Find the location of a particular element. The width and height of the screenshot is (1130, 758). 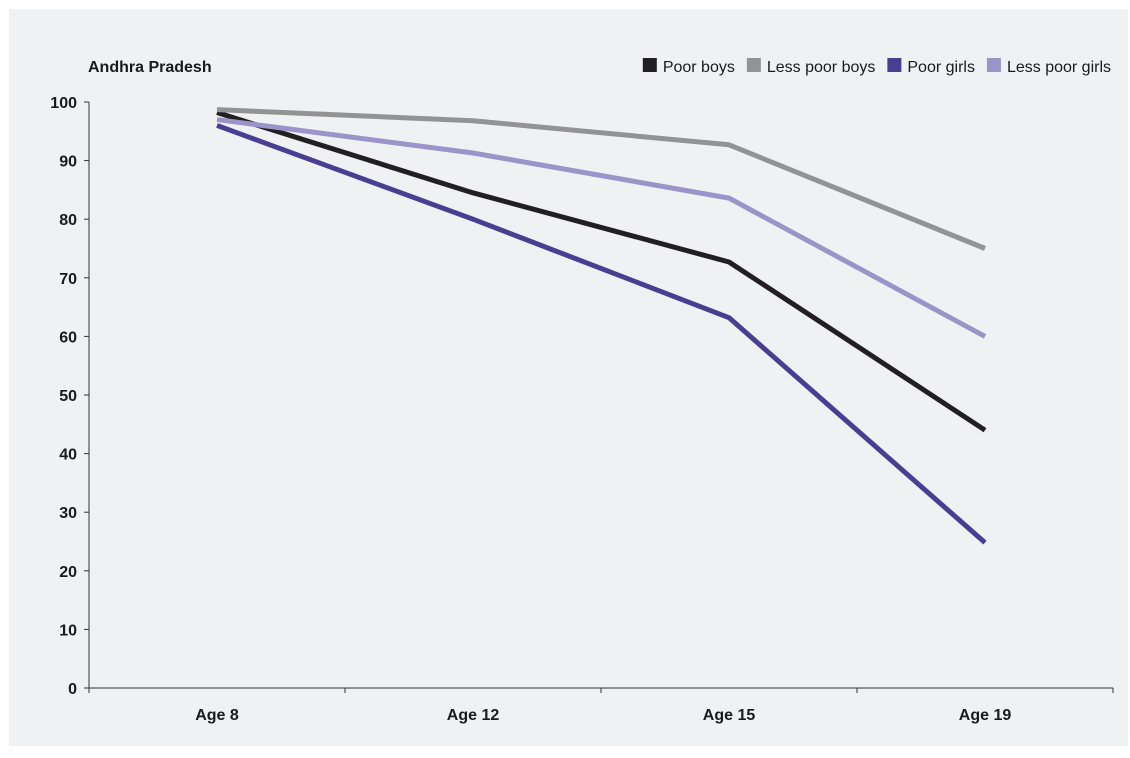

x-axis-ticks: Age 8 Age 12 Age 15 Age 19 is located at coordinates (601, 706).